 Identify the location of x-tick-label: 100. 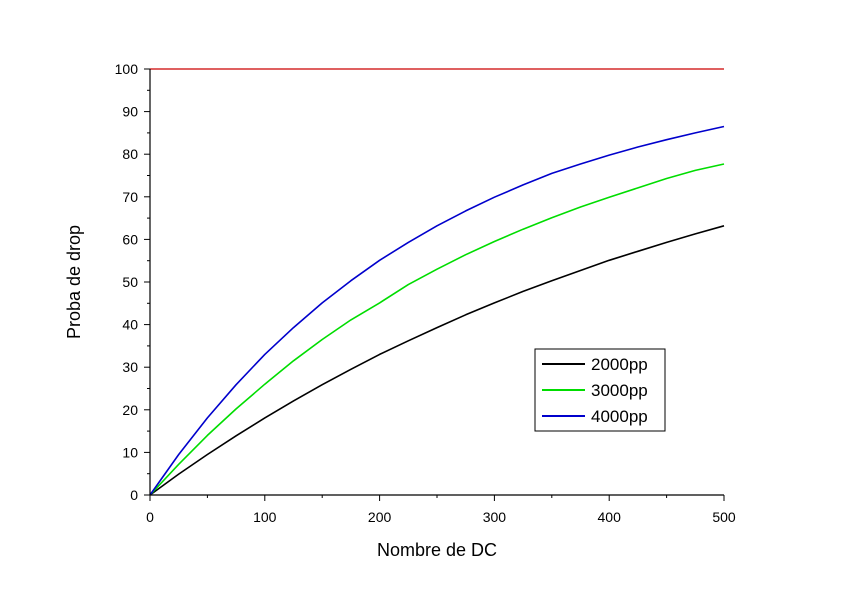
(265, 517).